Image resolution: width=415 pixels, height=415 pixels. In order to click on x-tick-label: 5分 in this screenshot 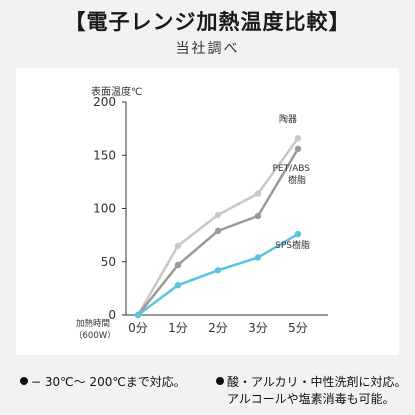, I will do `click(298, 328)`.